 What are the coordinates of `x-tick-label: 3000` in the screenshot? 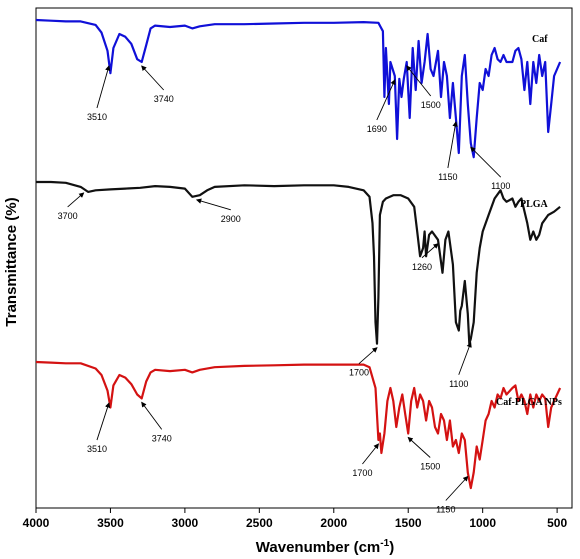 It's located at (185, 523).